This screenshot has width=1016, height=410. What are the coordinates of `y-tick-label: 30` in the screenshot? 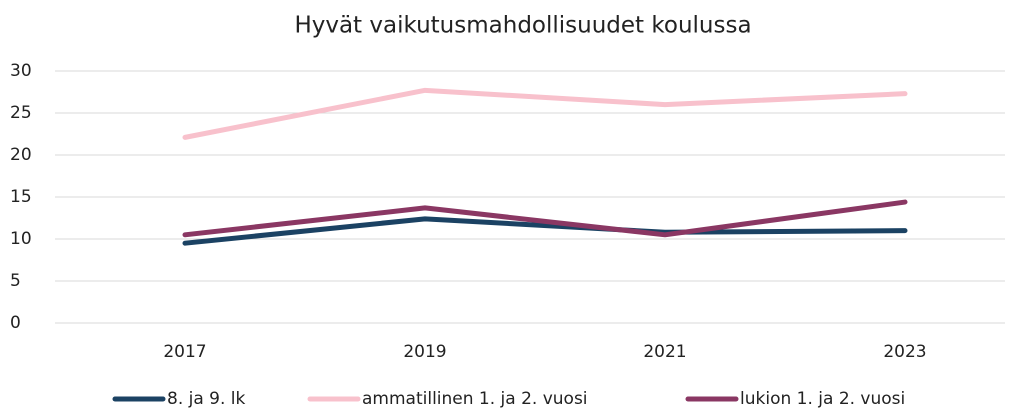 It's located at (21, 71).